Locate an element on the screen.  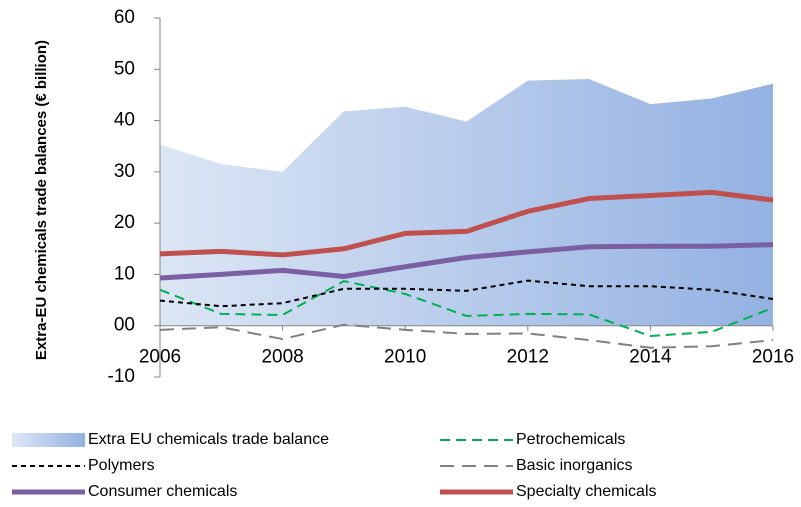
x-tick-label: 2012 is located at coordinates (528, 357).